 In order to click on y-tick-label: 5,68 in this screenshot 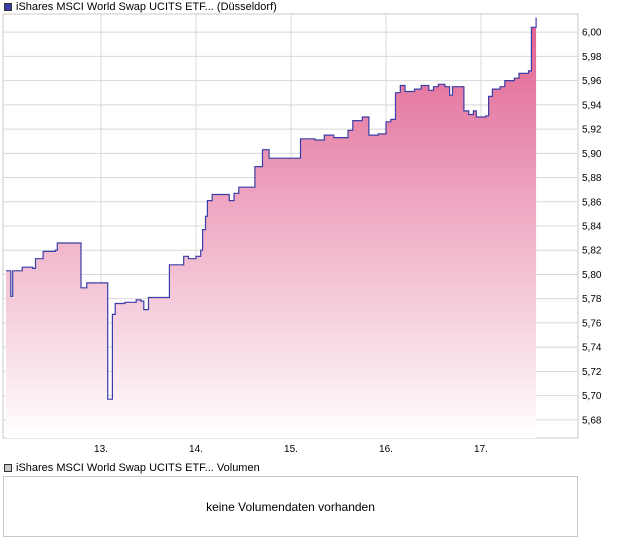, I will do `click(592, 420)`.